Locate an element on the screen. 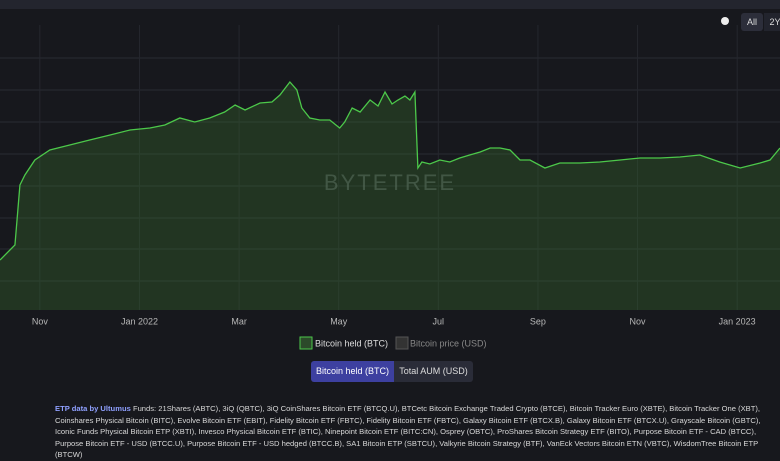 The height and width of the screenshot is (461, 780). top-strip is located at coordinates (390, 4).